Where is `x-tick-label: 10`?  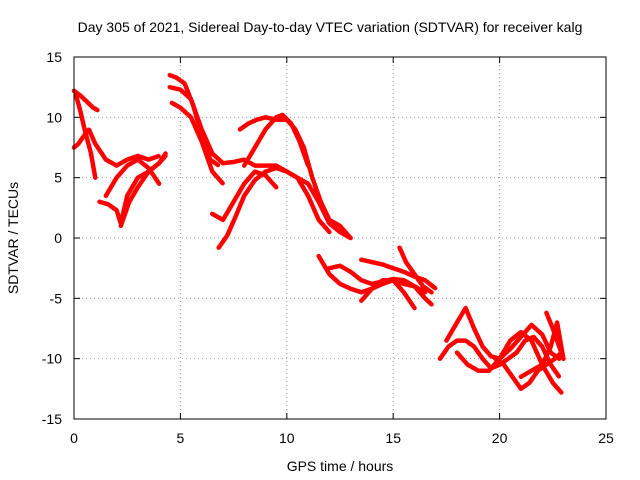
x-tick-label: 10 is located at coordinates (287, 438).